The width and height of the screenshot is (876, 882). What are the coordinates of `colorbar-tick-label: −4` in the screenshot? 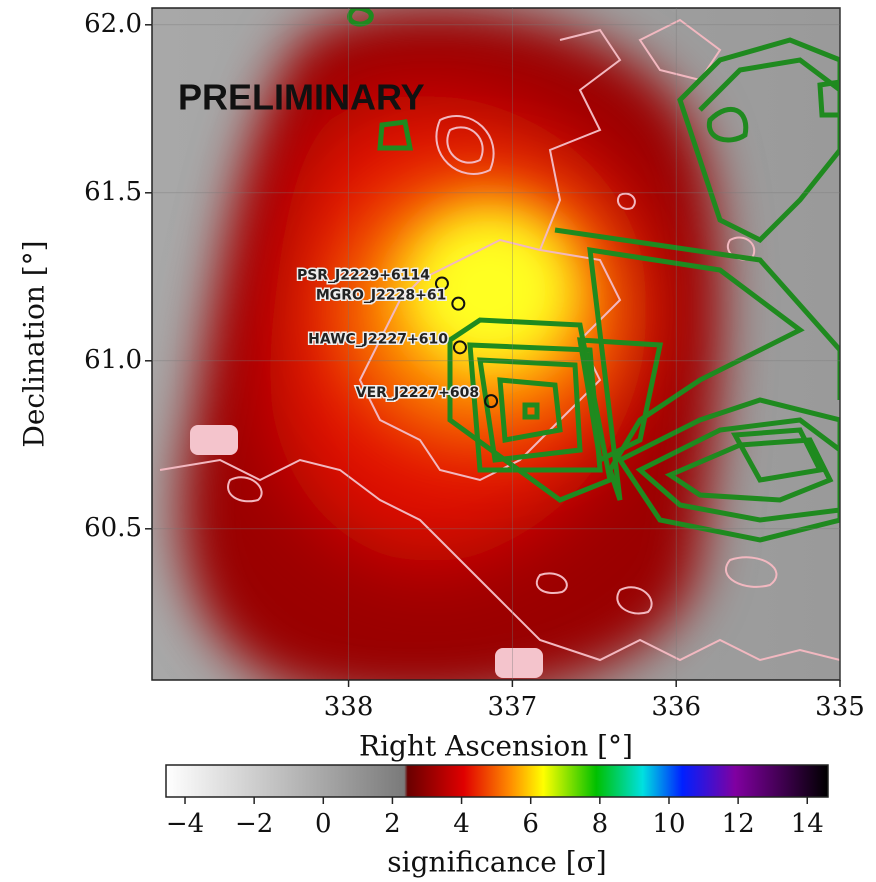 It's located at (185, 824).